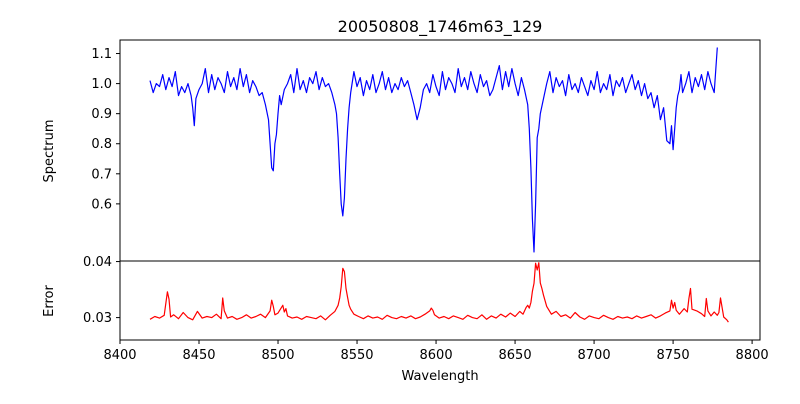 The height and width of the screenshot is (404, 800). I want to click on spectrum-y-axis-label: Spectrum, so click(49, 151).